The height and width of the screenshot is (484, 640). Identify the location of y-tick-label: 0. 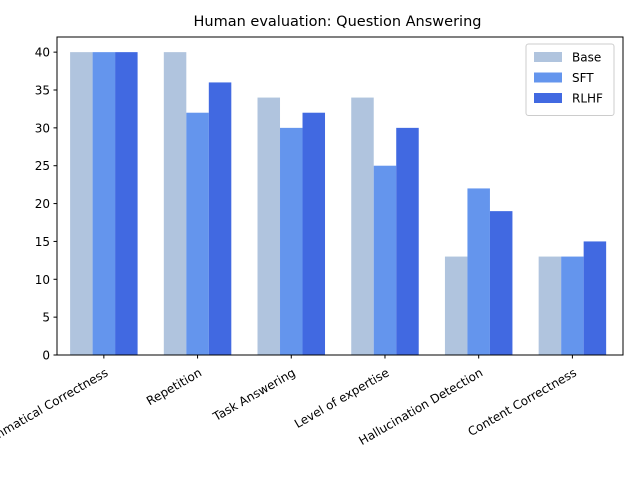
(46, 356).